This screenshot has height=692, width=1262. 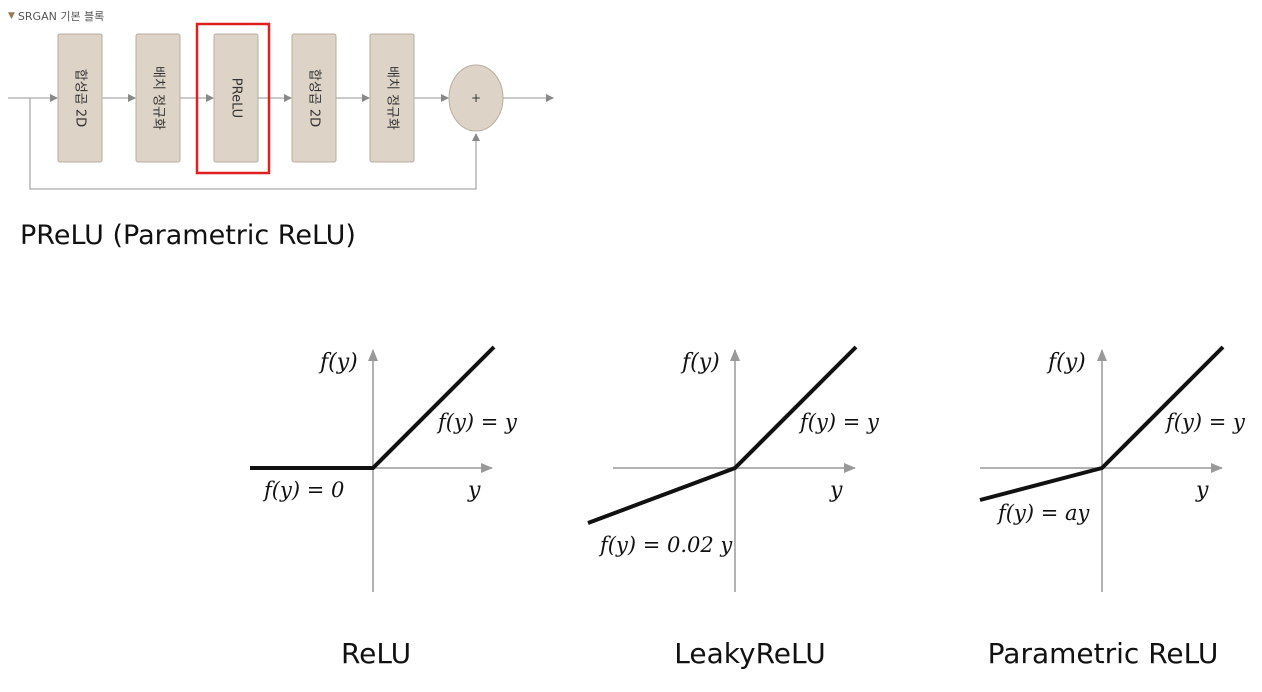 What do you see at coordinates (61, 16) in the screenshot?
I see `section-title: SRGAN 기본 블록` at bounding box center [61, 16].